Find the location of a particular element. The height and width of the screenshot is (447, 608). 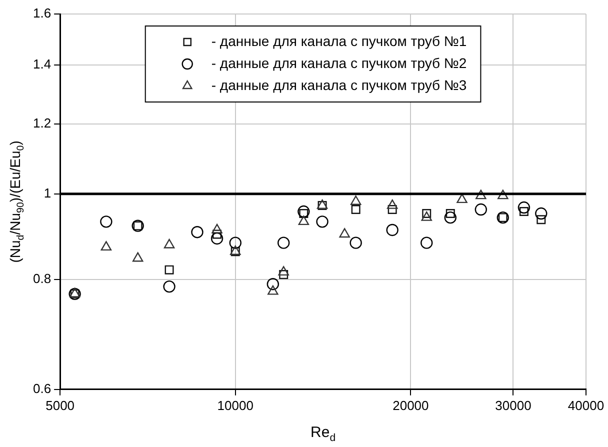

x-tick-label: 30000 is located at coordinates (513, 405).